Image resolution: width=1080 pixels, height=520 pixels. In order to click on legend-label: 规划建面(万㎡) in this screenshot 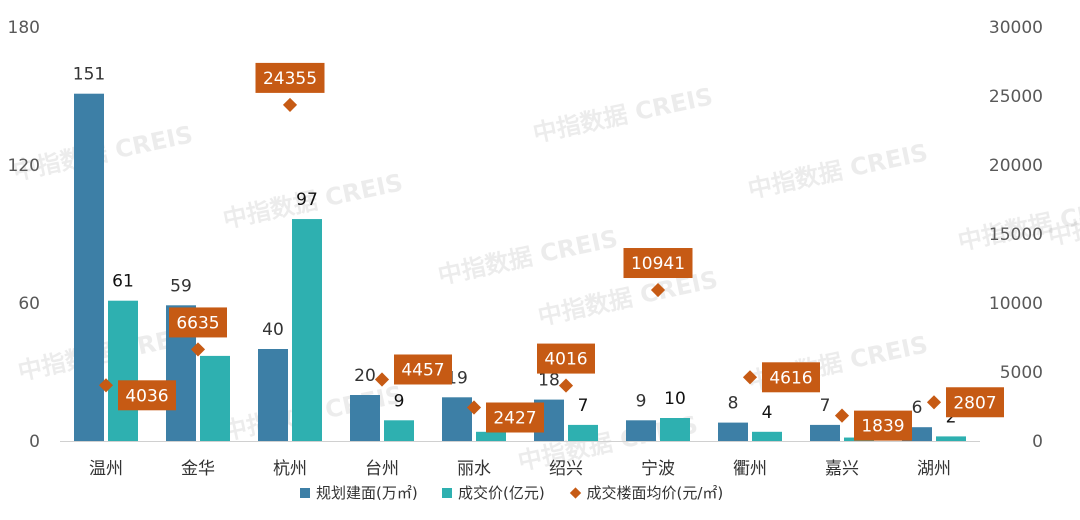, I will do `click(367, 493)`.